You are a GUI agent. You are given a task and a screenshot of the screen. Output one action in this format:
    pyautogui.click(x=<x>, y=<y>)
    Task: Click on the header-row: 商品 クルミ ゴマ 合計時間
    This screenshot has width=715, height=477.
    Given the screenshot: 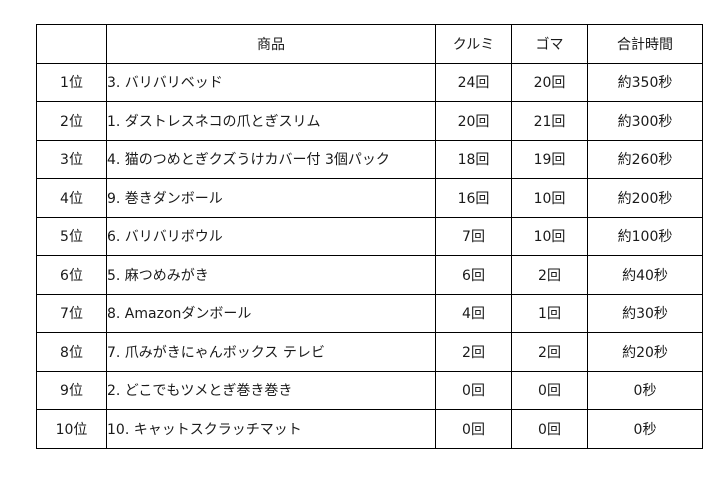 What is the action you would take?
    pyautogui.click(x=369, y=44)
    